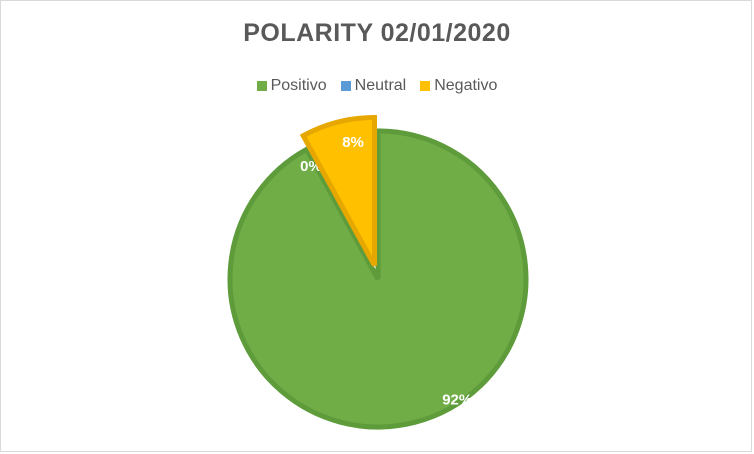 The height and width of the screenshot is (454, 754). I want to click on legend-label-negativo: Negativo, so click(466, 85).